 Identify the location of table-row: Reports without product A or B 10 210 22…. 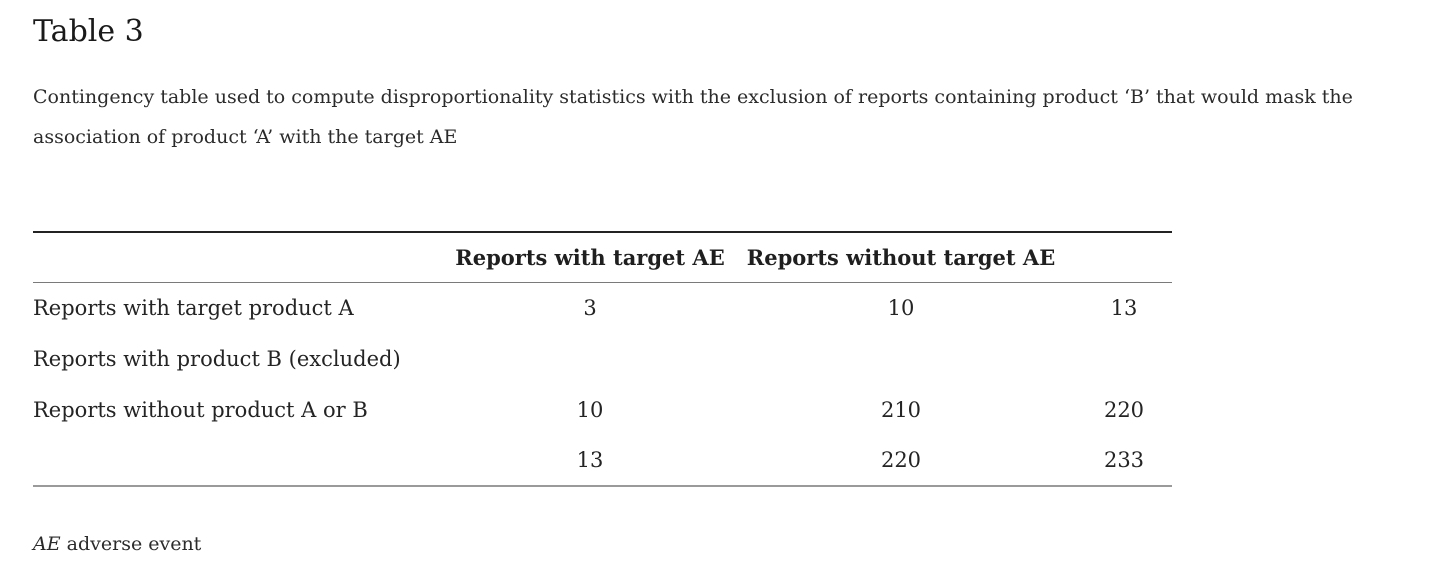
(602, 409).